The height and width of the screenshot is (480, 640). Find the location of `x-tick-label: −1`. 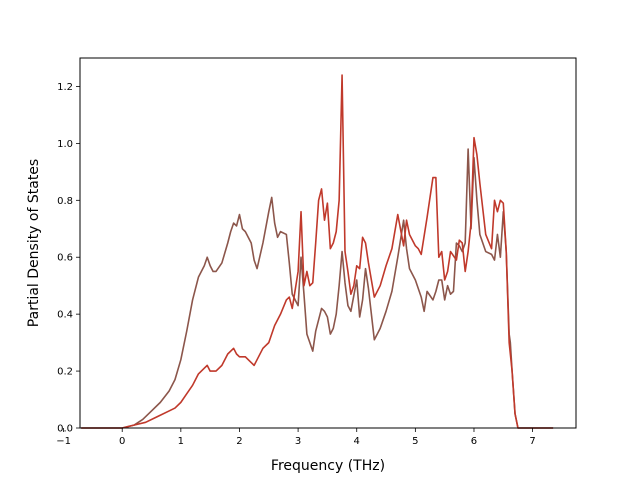

x-tick-label: −1 is located at coordinates (63, 441).